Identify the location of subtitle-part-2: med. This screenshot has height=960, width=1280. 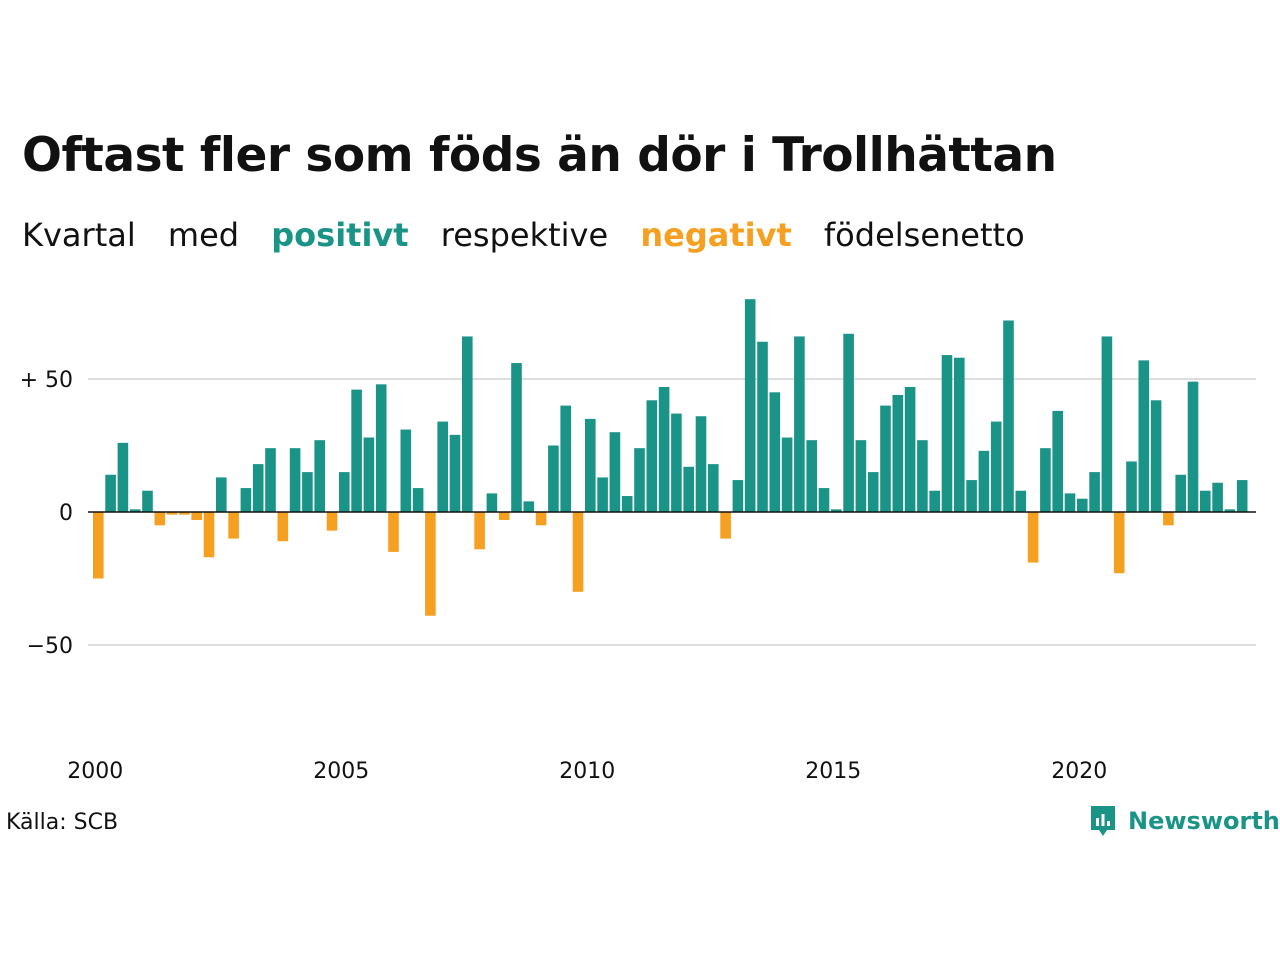
(203, 235).